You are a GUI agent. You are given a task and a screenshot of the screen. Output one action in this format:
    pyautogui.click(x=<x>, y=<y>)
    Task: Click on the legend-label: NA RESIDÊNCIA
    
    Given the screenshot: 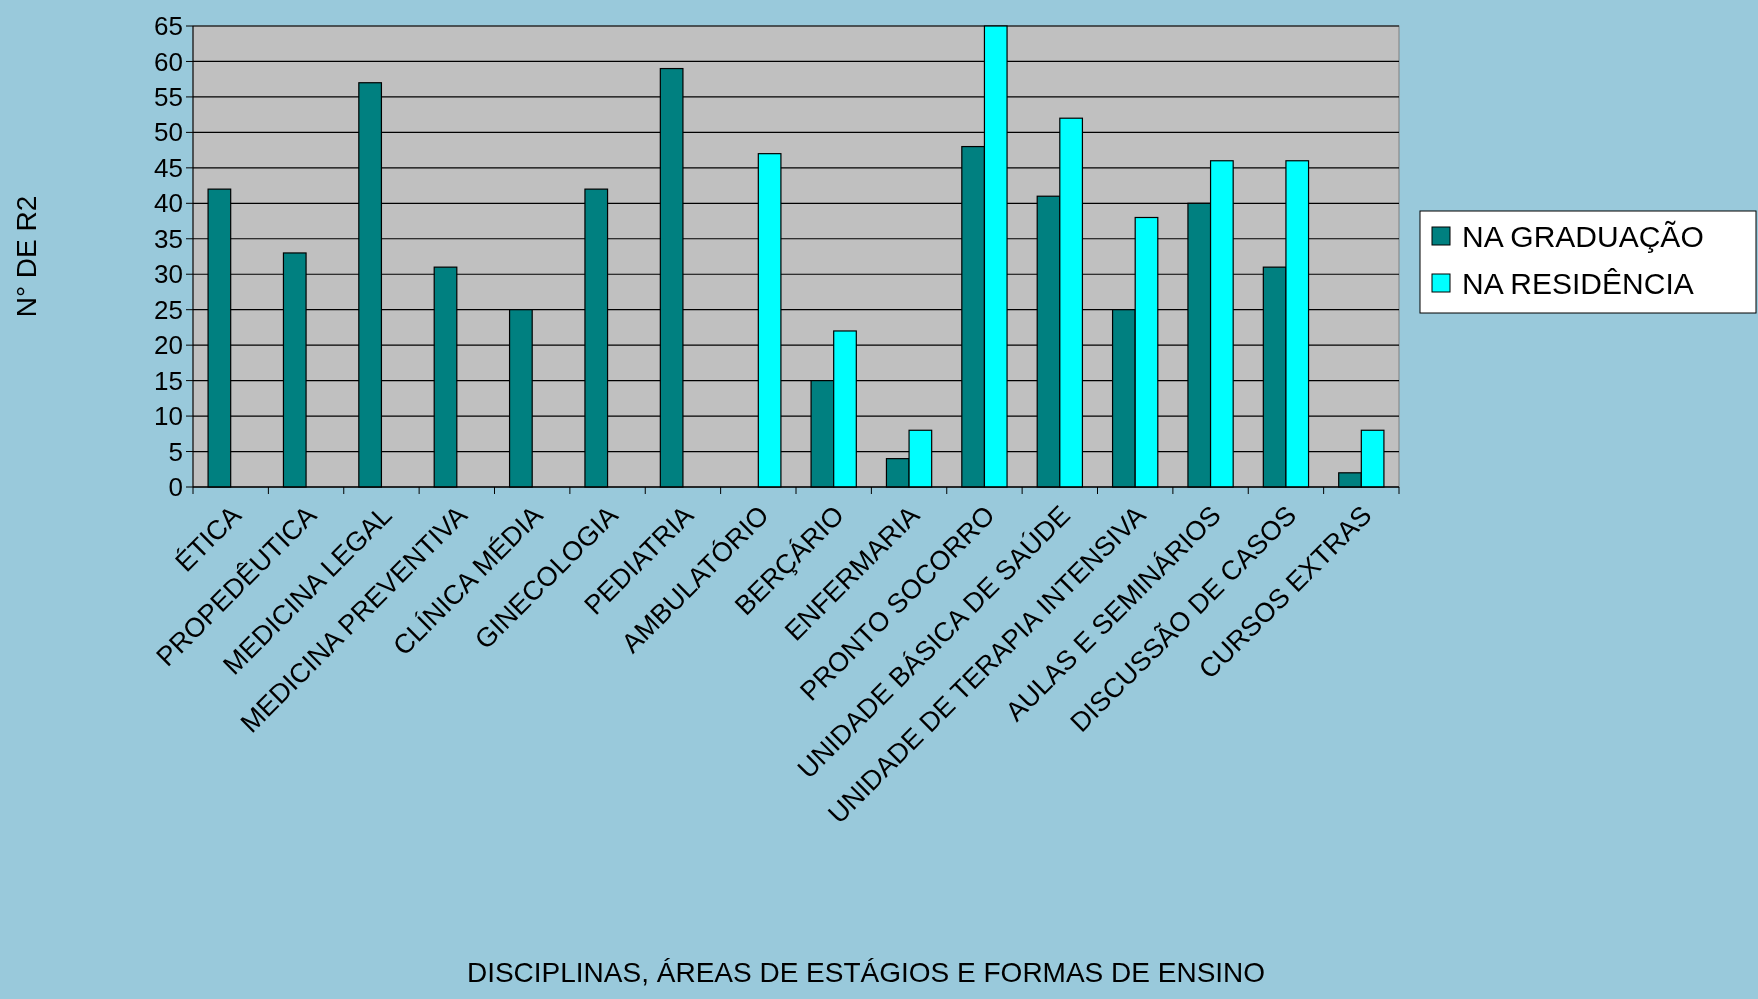 What is the action you would take?
    pyautogui.click(x=1578, y=283)
    